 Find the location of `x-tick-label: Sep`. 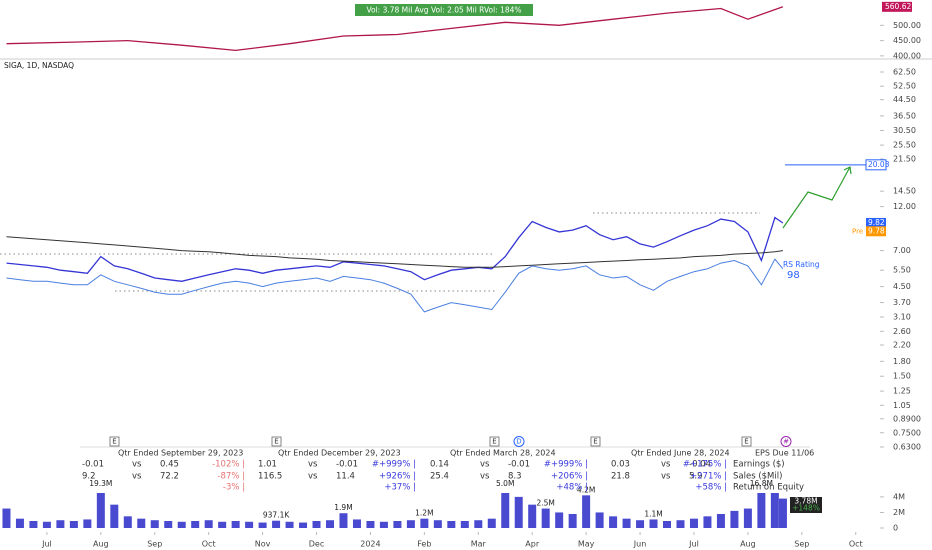

x-tick-label: Sep is located at coordinates (154, 544).